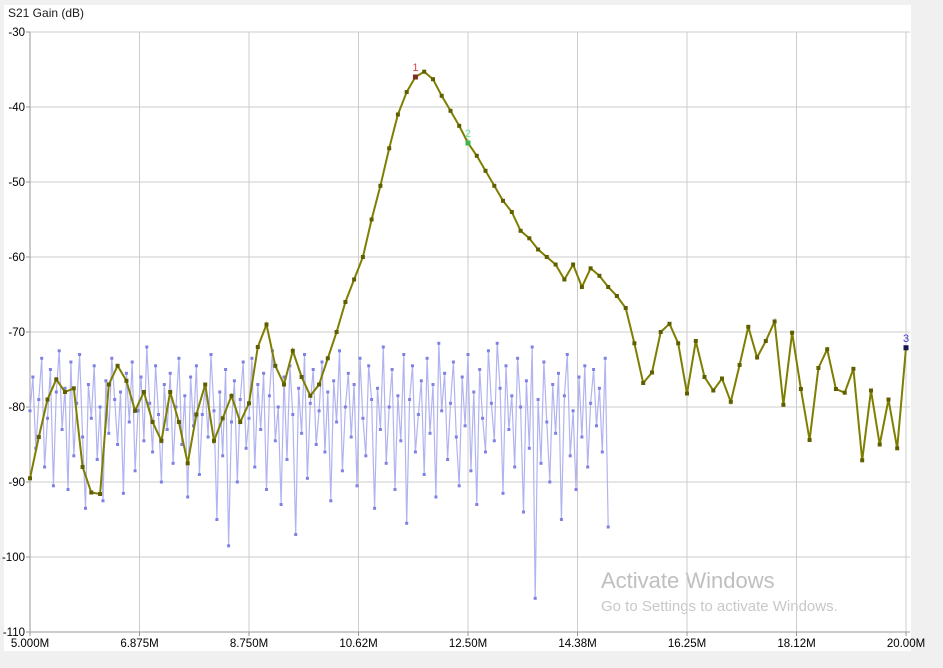 This screenshot has width=943, height=668. What do you see at coordinates (14, 633) in the screenshot?
I see `y-tick-label: -110` at bounding box center [14, 633].